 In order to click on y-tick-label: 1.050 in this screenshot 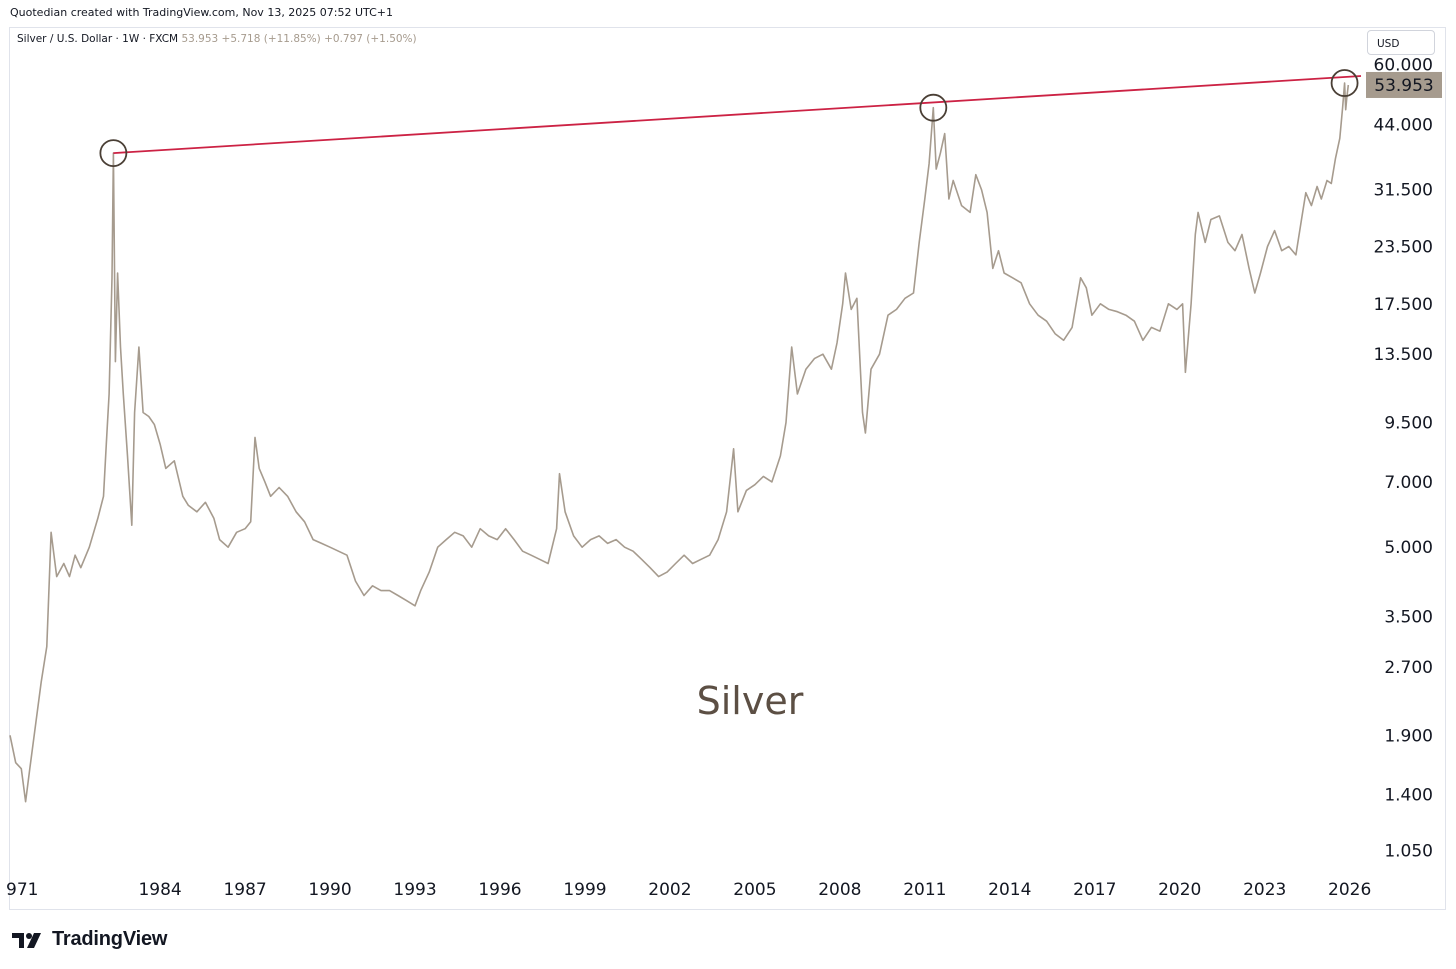, I will do `click(1408, 852)`.